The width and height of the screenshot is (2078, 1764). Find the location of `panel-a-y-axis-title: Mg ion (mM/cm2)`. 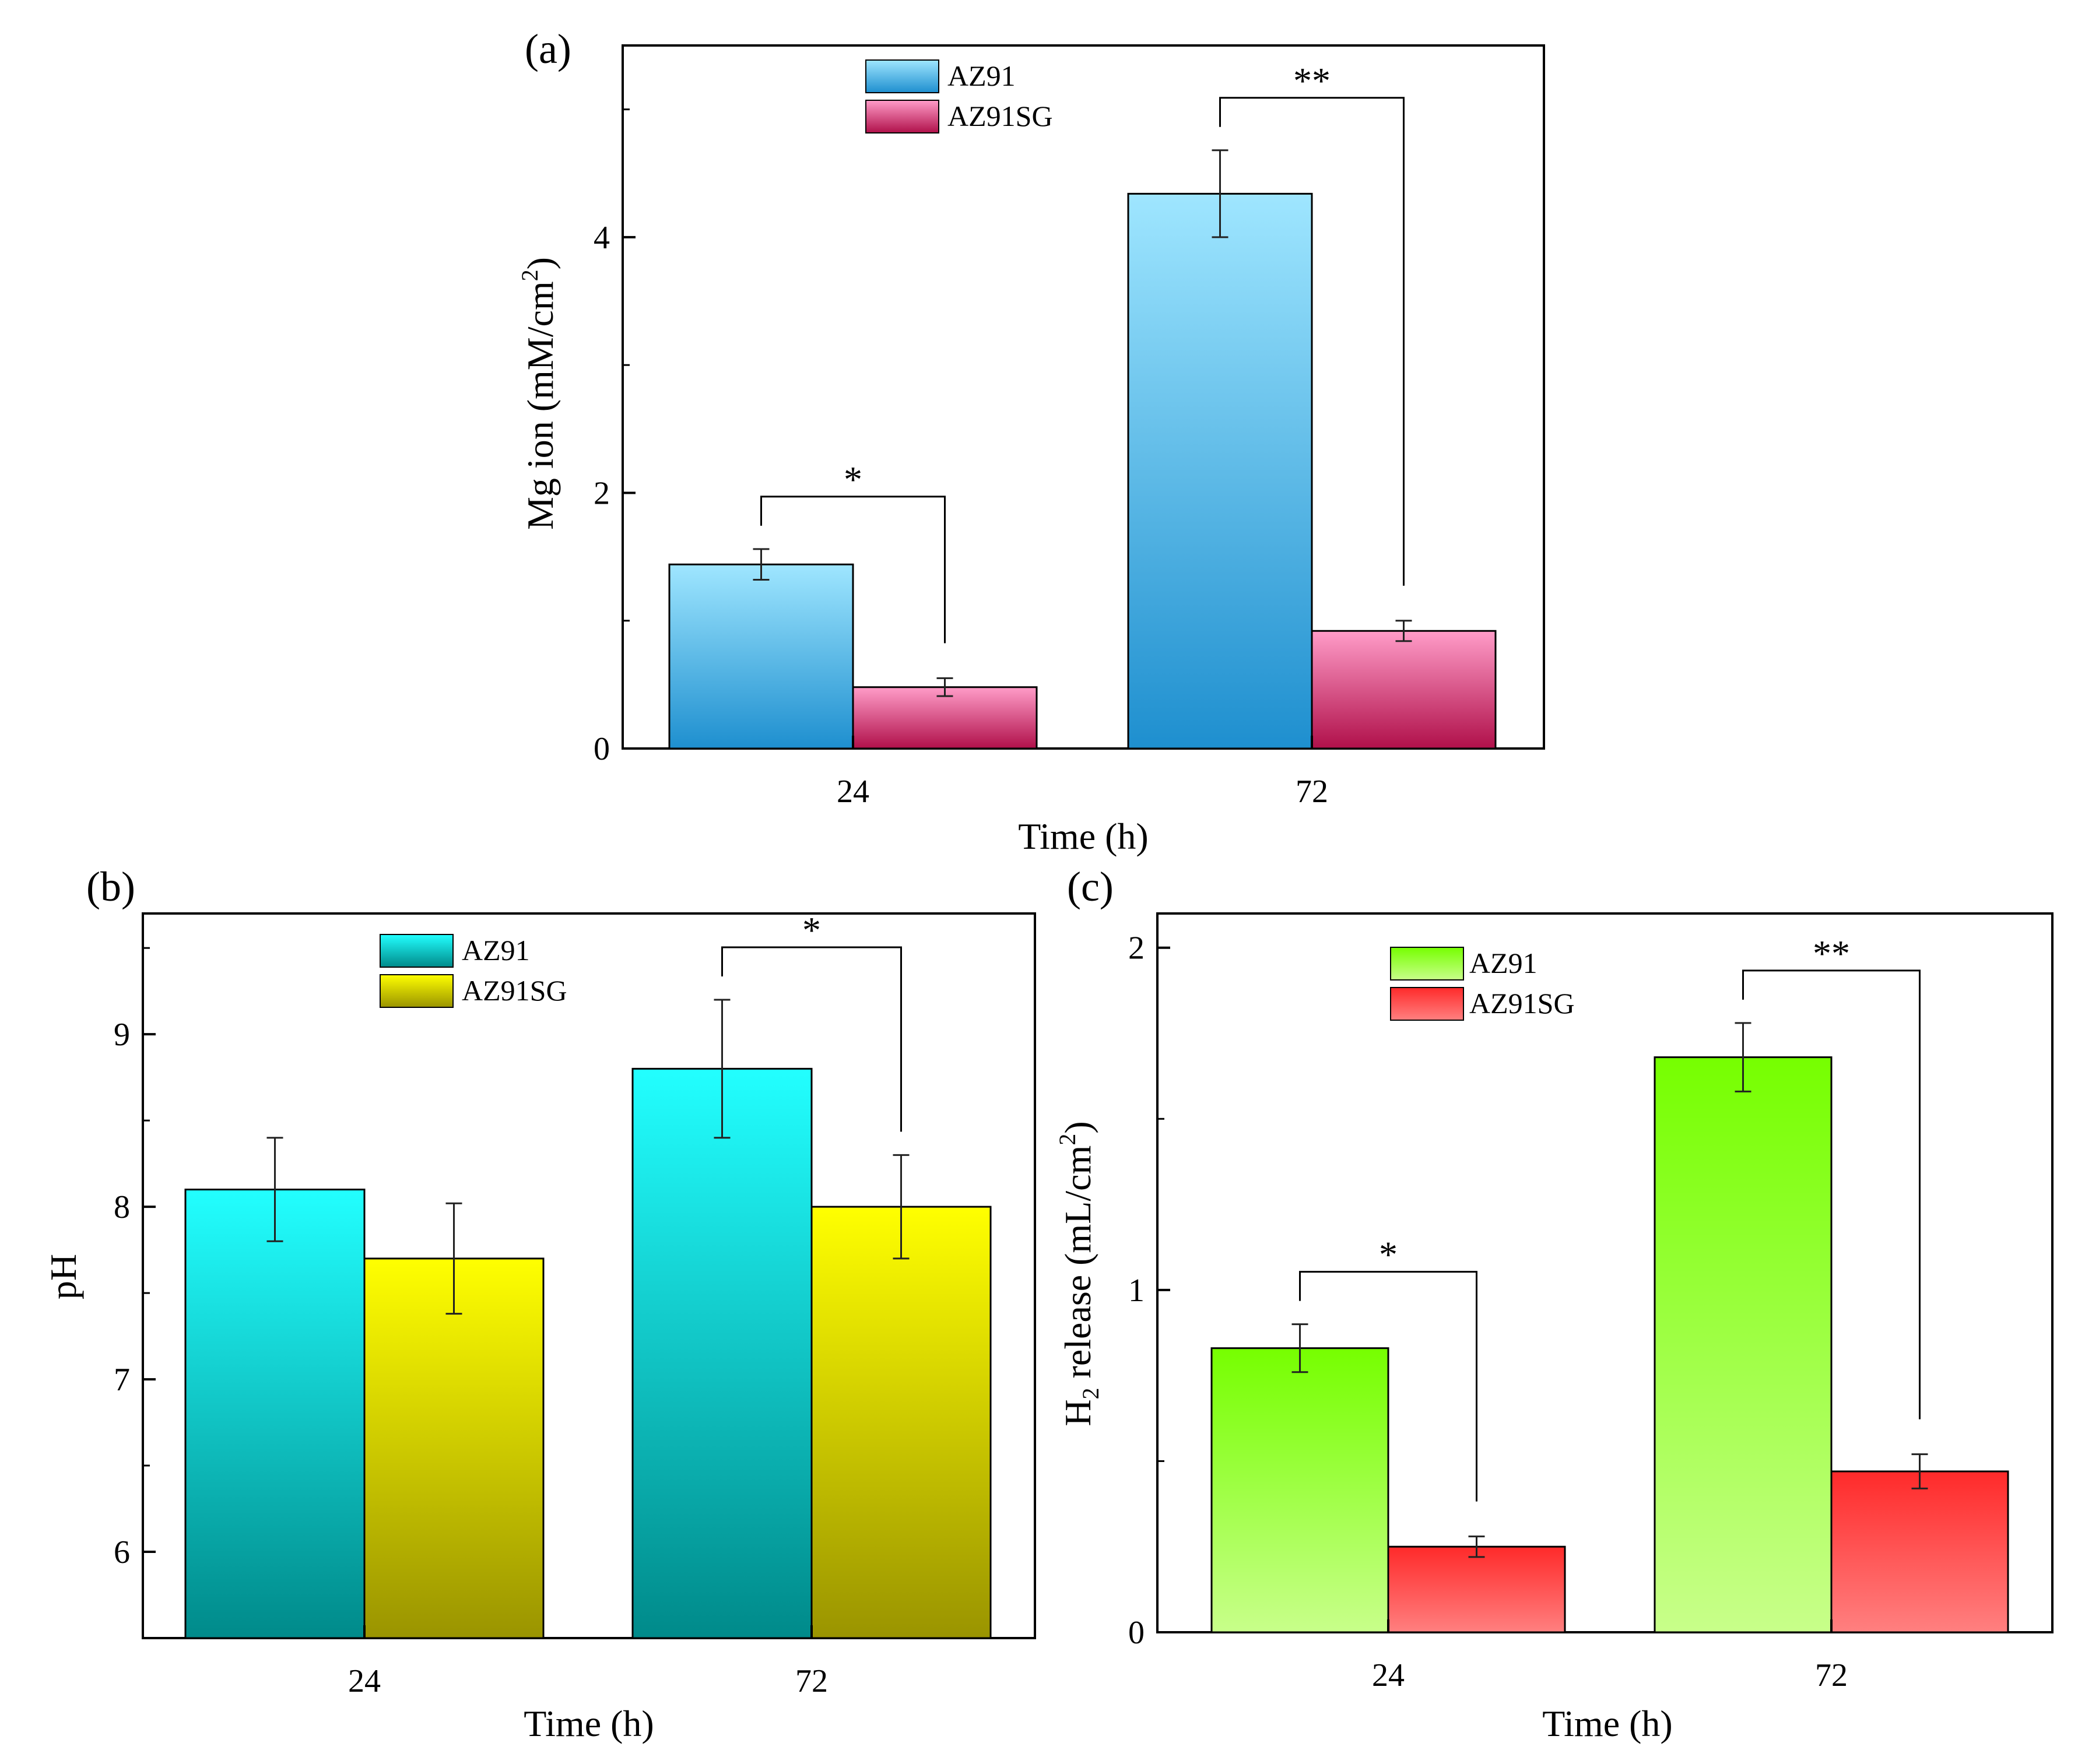

panel-a-y-axis-title: Mg ion (mM/cm2) is located at coordinates (539, 394).